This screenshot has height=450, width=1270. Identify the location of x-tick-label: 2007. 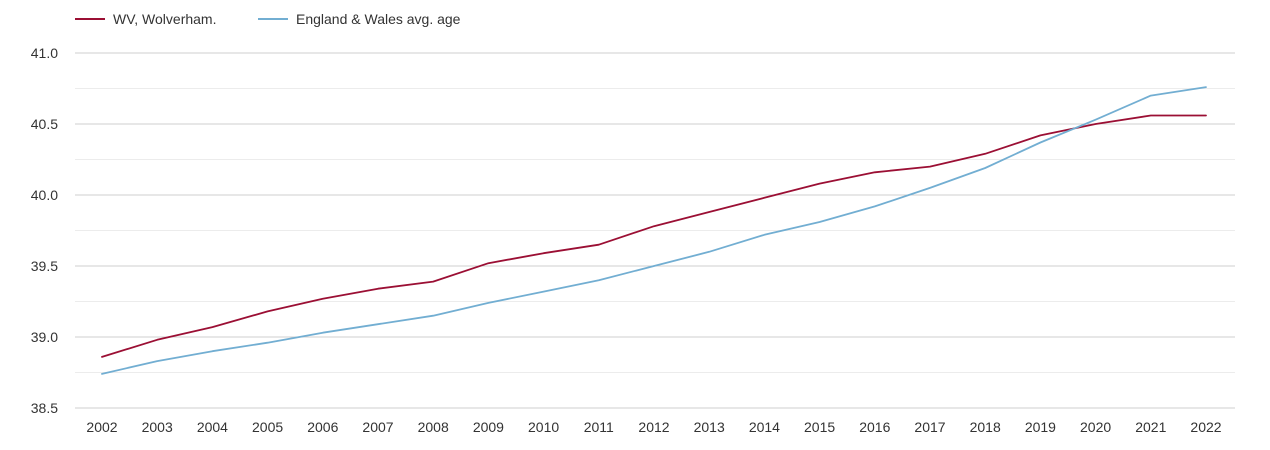
(377, 427).